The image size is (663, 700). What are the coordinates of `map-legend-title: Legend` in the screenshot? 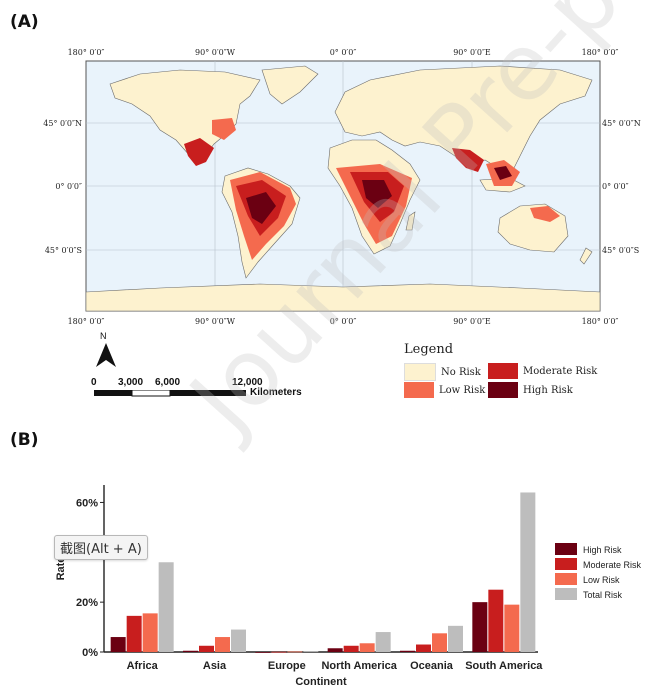 It's located at (429, 349).